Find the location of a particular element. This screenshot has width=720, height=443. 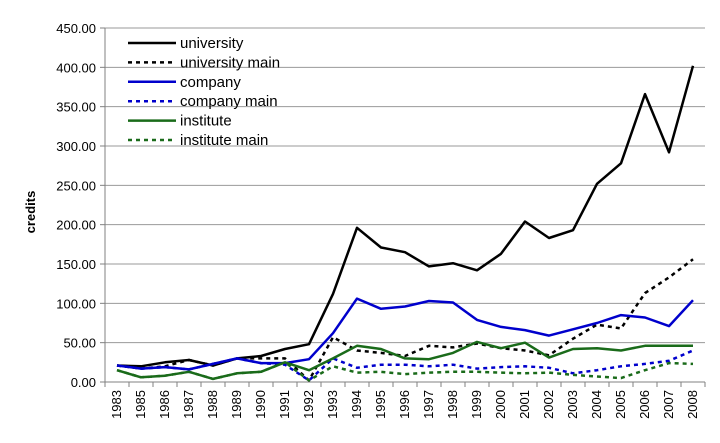

y-tick-label: 100.00 is located at coordinates (76, 303).